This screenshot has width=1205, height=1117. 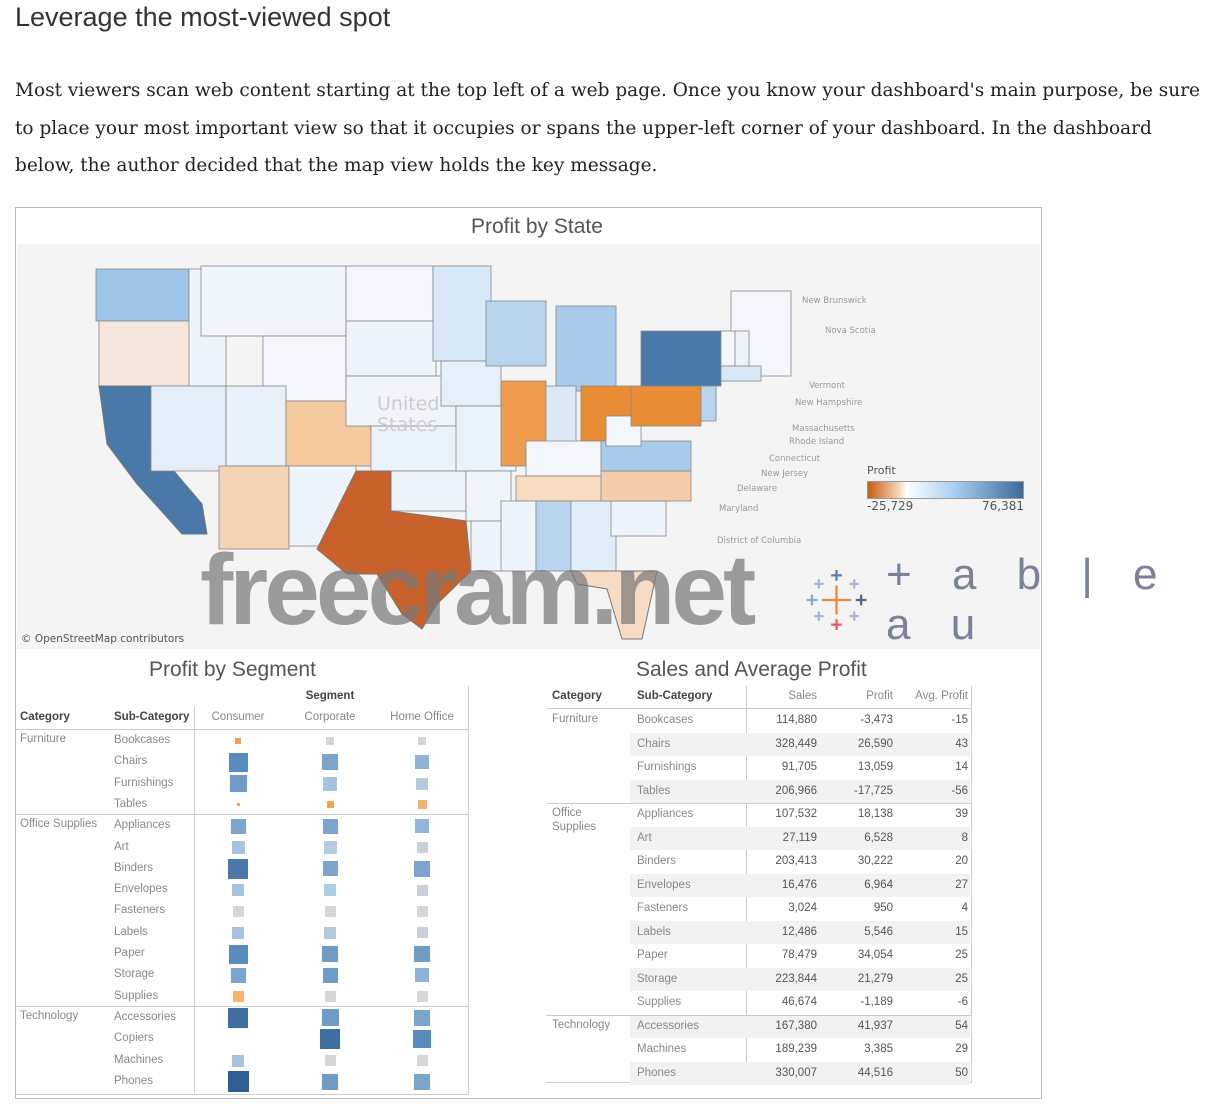 What do you see at coordinates (242, 815) in the screenshot?
I see `category-divider` at bounding box center [242, 815].